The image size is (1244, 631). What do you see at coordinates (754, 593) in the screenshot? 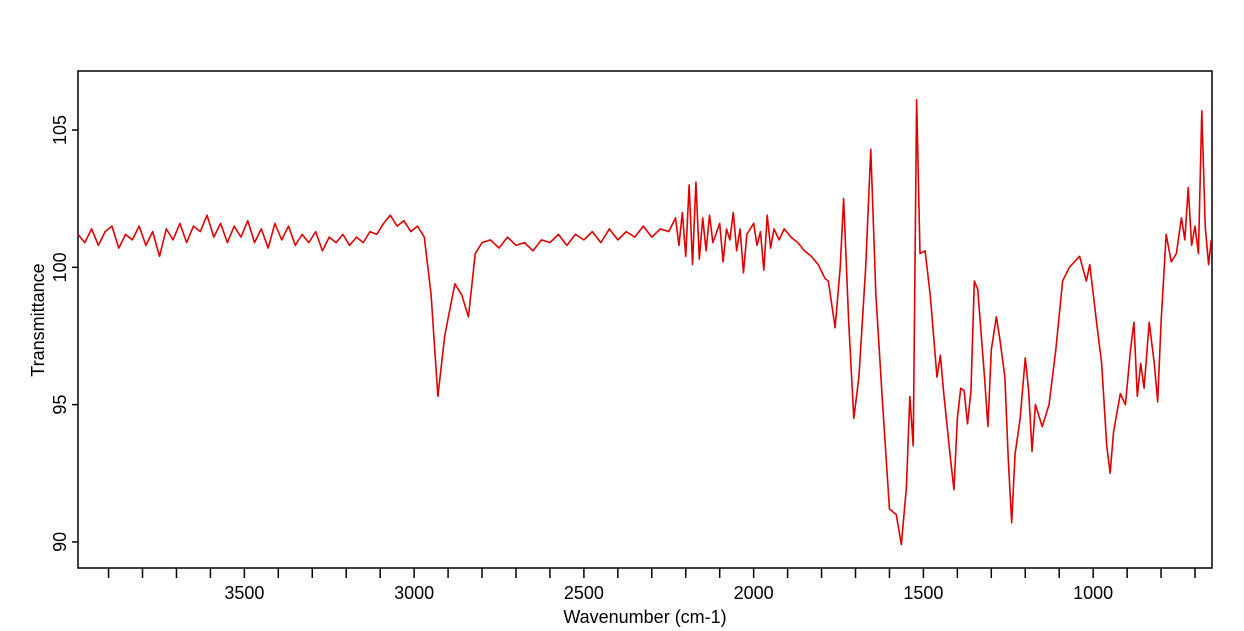
I see `x-tick-label: 2000` at bounding box center [754, 593].